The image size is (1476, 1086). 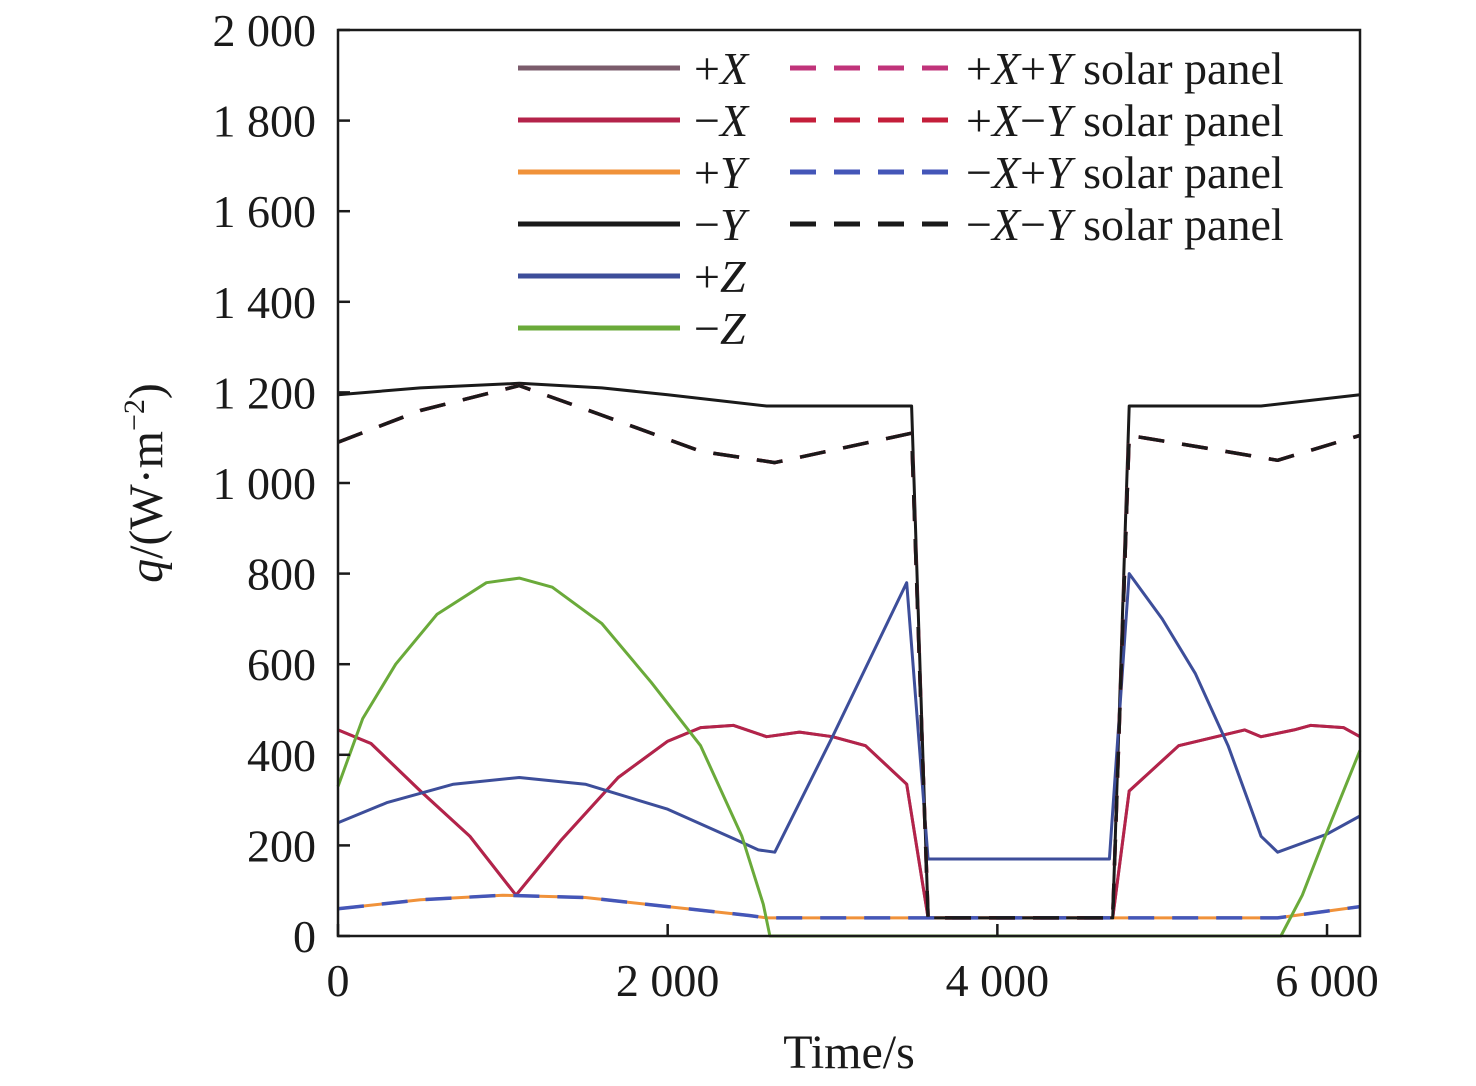 I want to click on x-tick-label: 4 000, so click(x=998, y=980).